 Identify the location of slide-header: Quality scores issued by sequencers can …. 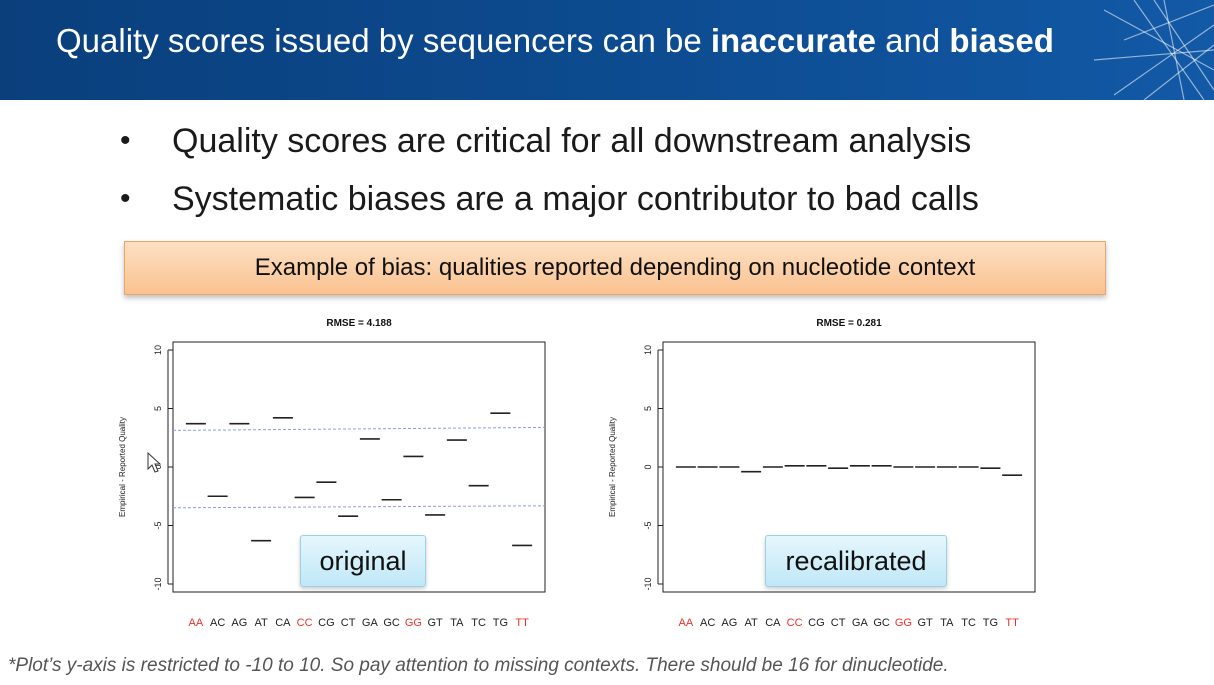
(607, 50).